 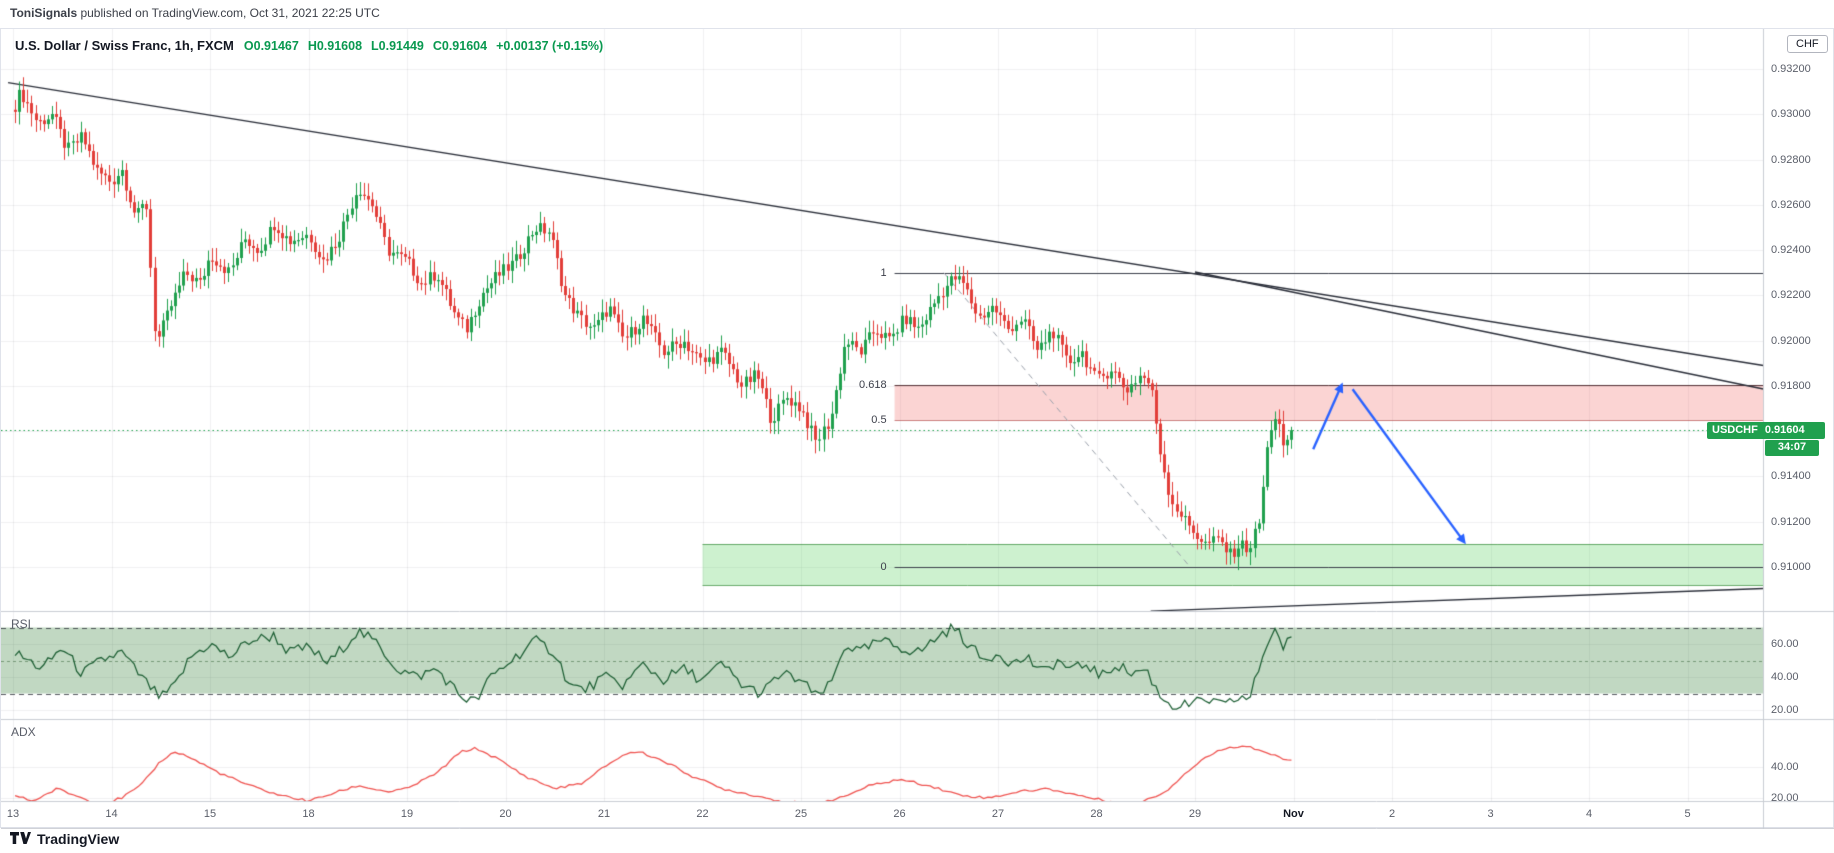 I want to click on rsi-axis-label: 60.00, so click(x=1785, y=644).